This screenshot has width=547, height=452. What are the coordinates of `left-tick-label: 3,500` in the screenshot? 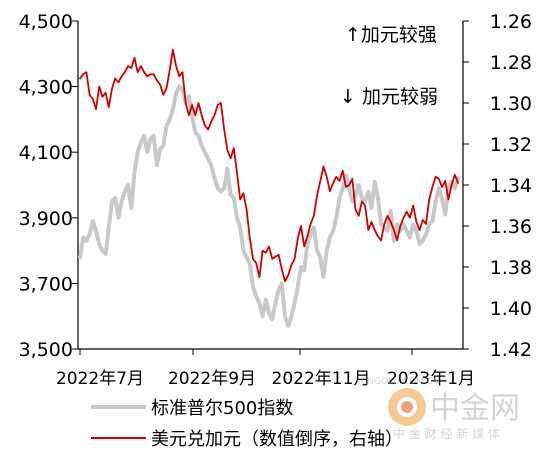 It's located at (46, 350).